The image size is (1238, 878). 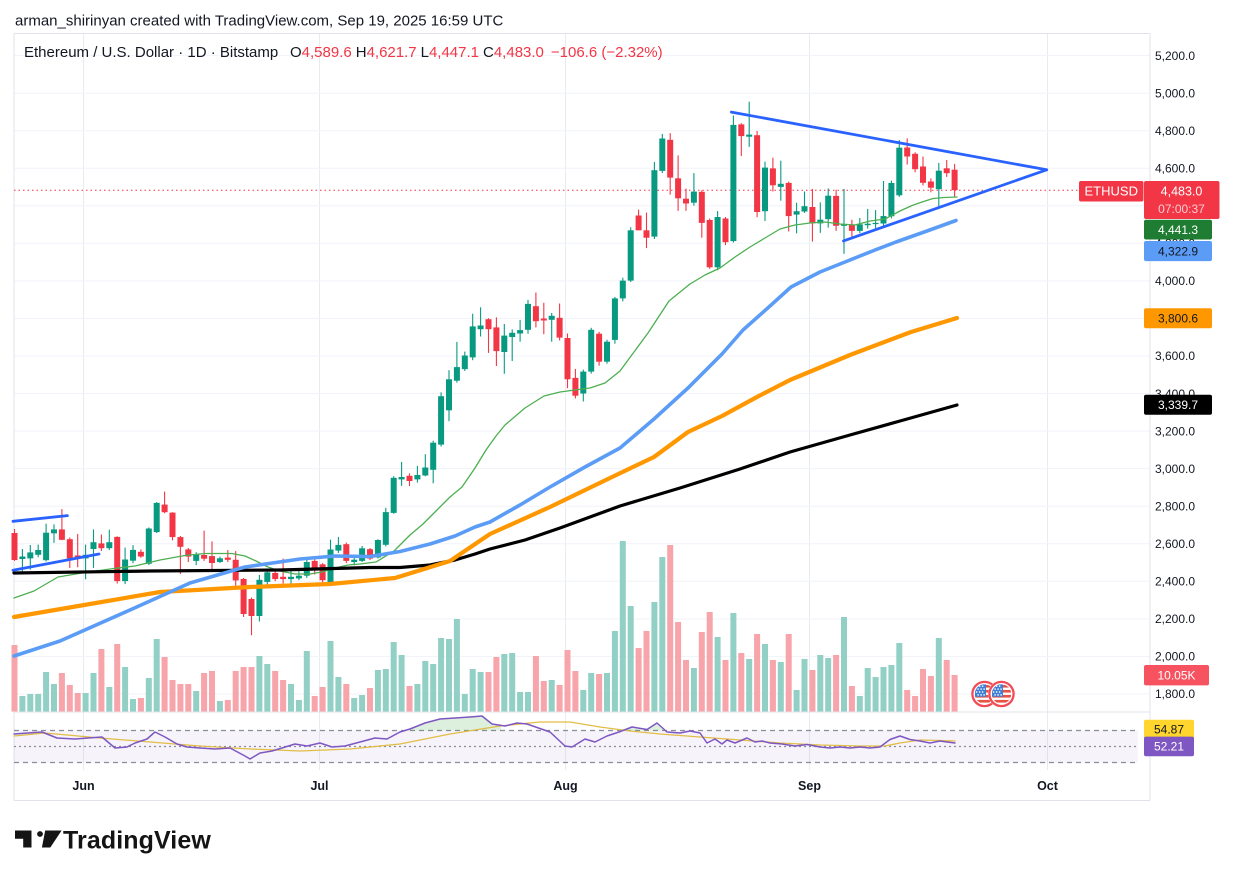 What do you see at coordinates (137, 841) in the screenshot?
I see `svg-text: TradingView` at bounding box center [137, 841].